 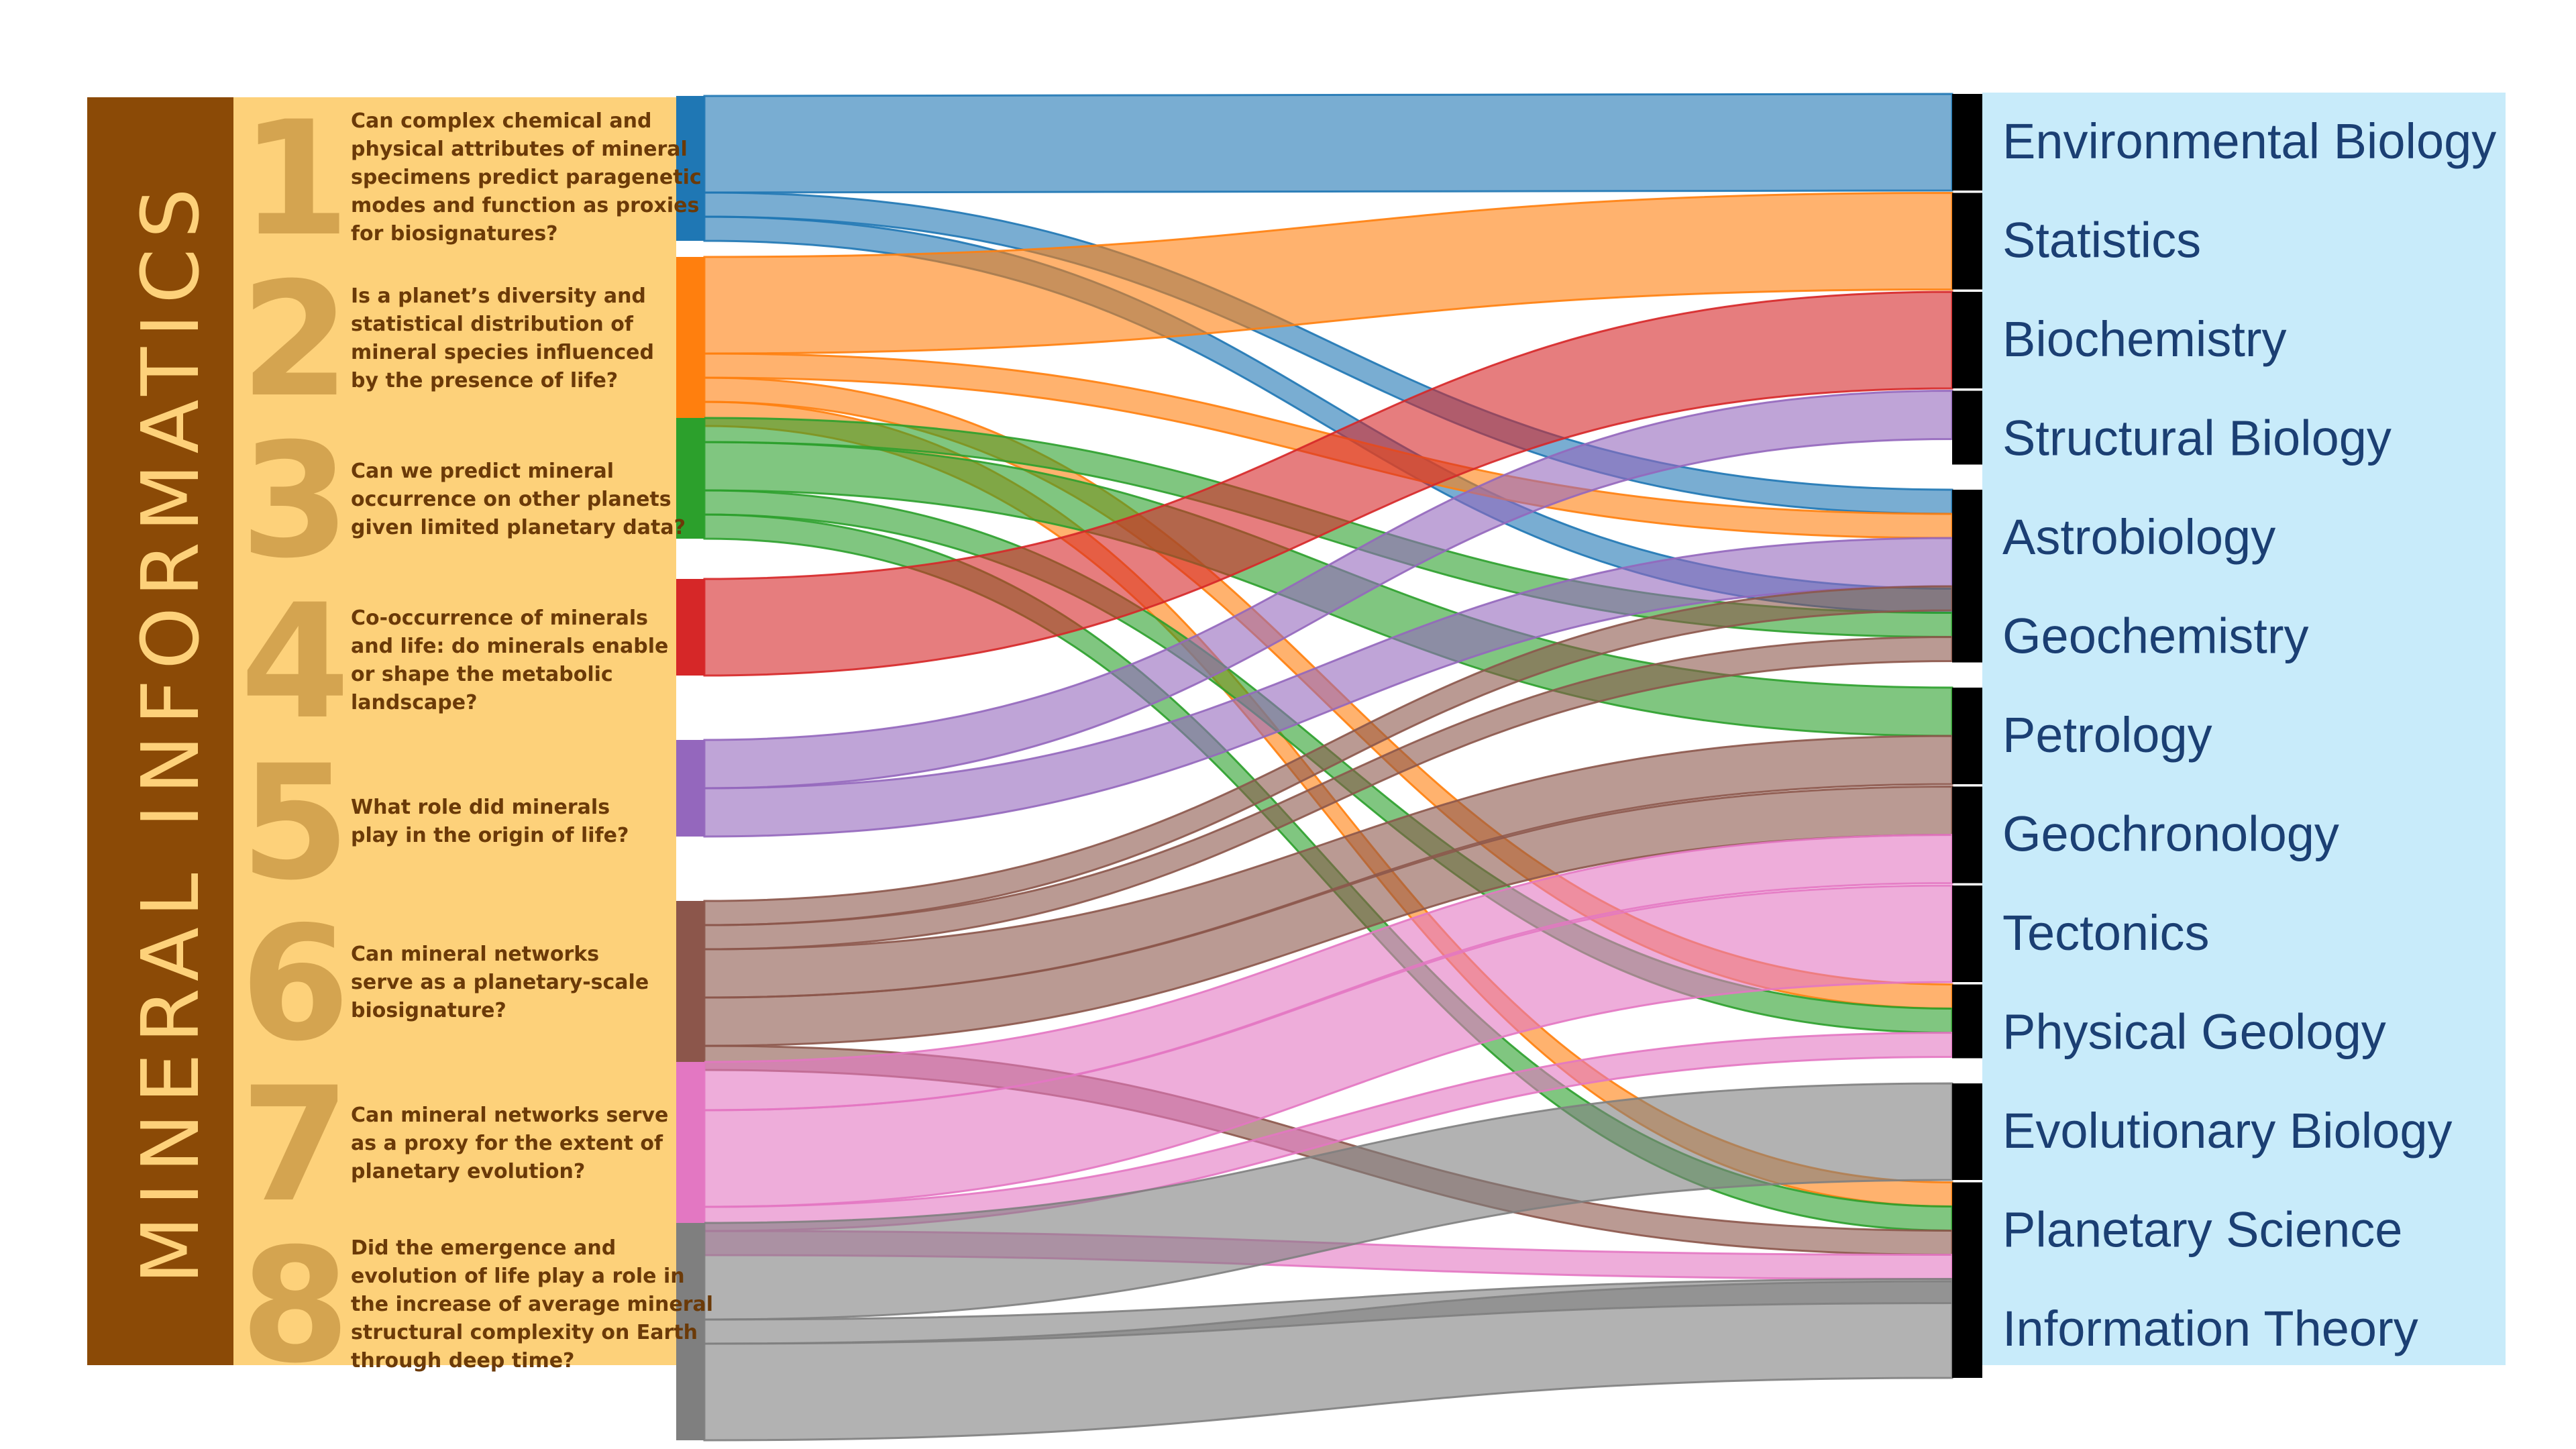 I want to click on question-number-2: 2, so click(x=295, y=340).